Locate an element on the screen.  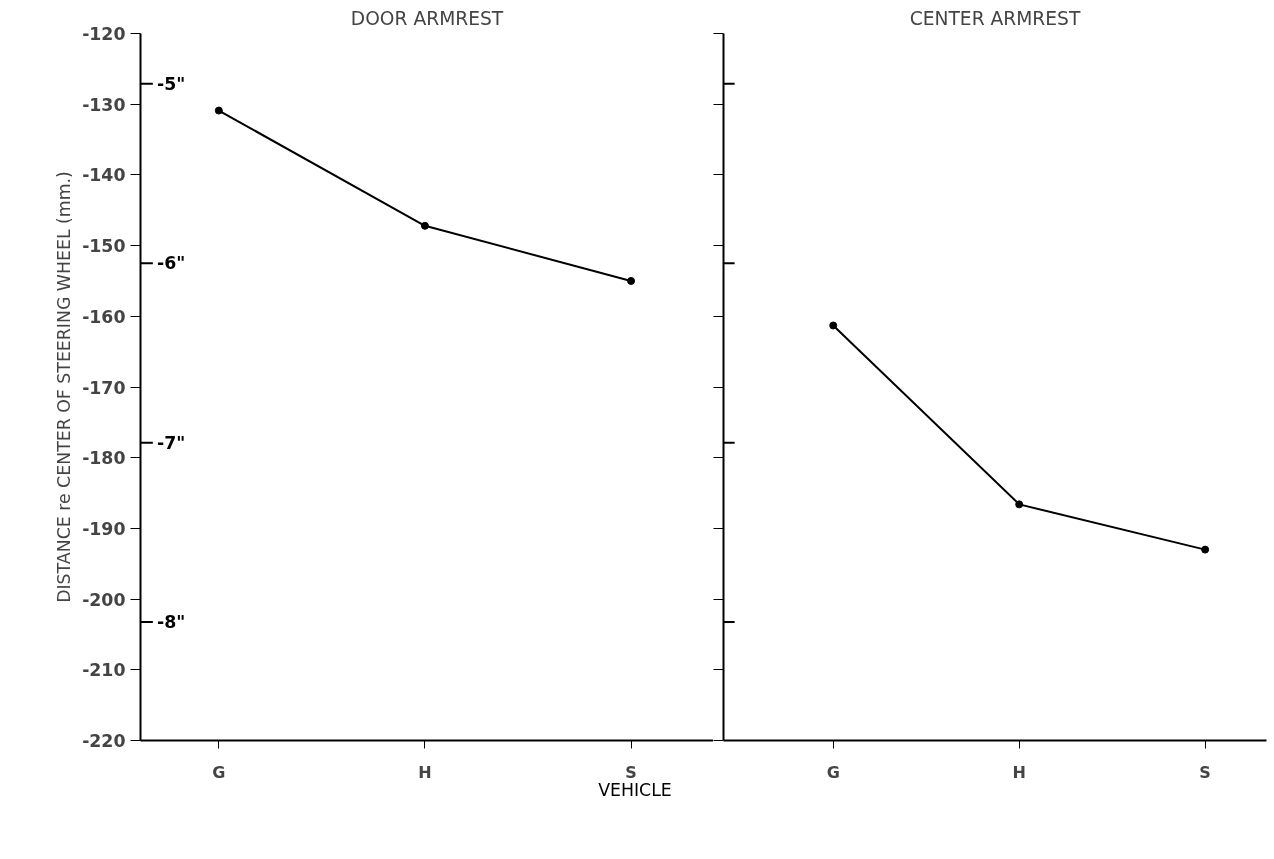
y2-tick-label: -7" is located at coordinates (171, 442).